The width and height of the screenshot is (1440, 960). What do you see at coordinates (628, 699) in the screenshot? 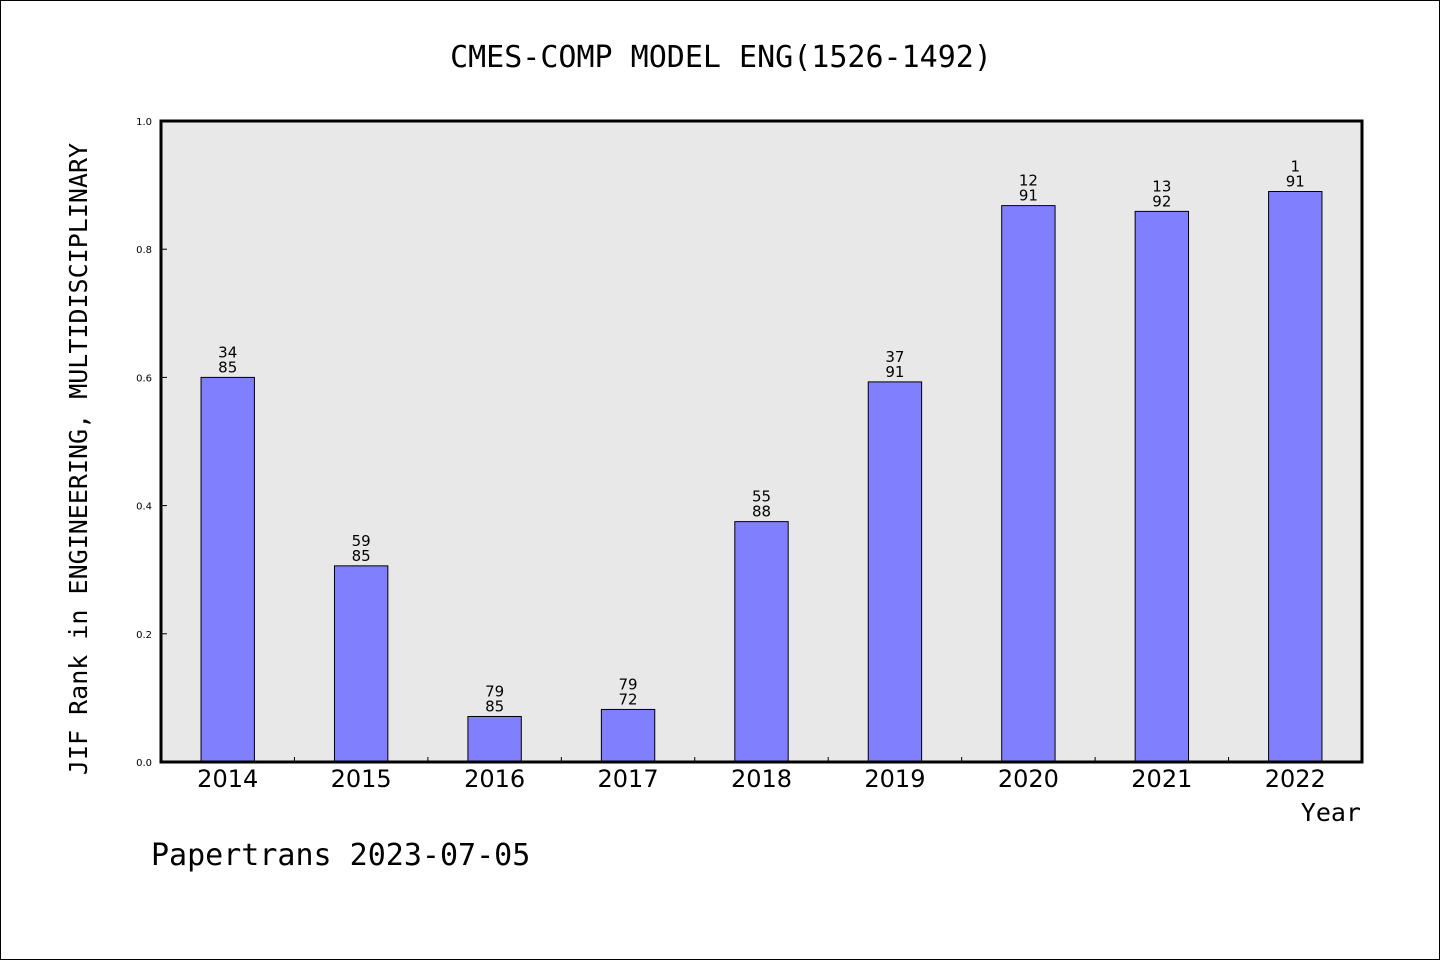
I see `data-label-bottom: 72` at bounding box center [628, 699].